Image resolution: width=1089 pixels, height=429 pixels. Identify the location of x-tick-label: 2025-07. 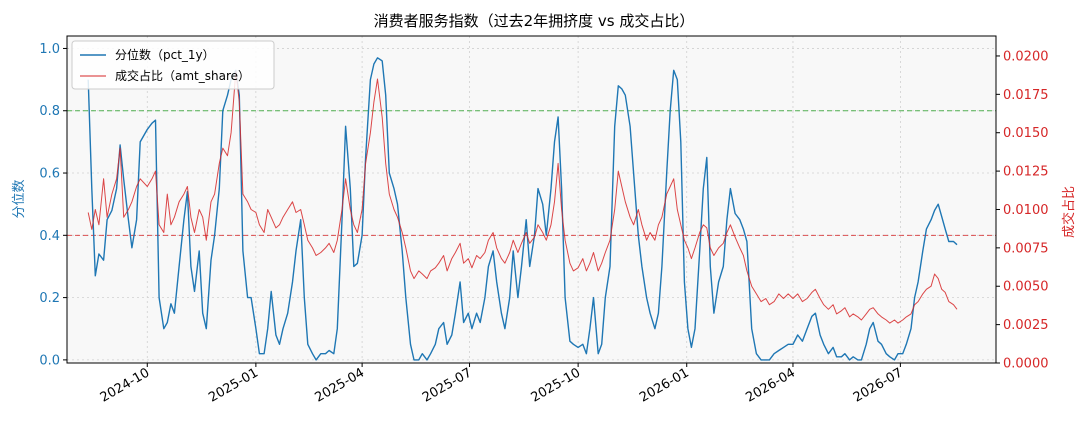
(447, 385).